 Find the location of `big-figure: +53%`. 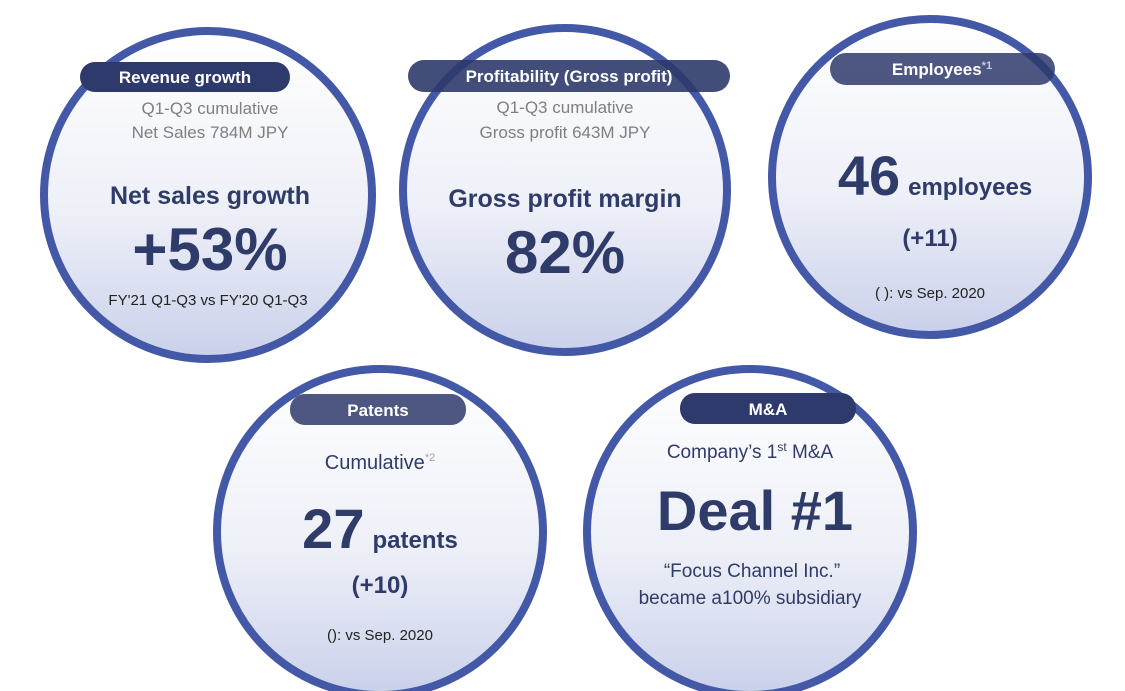

big-figure: +53% is located at coordinates (209, 249).